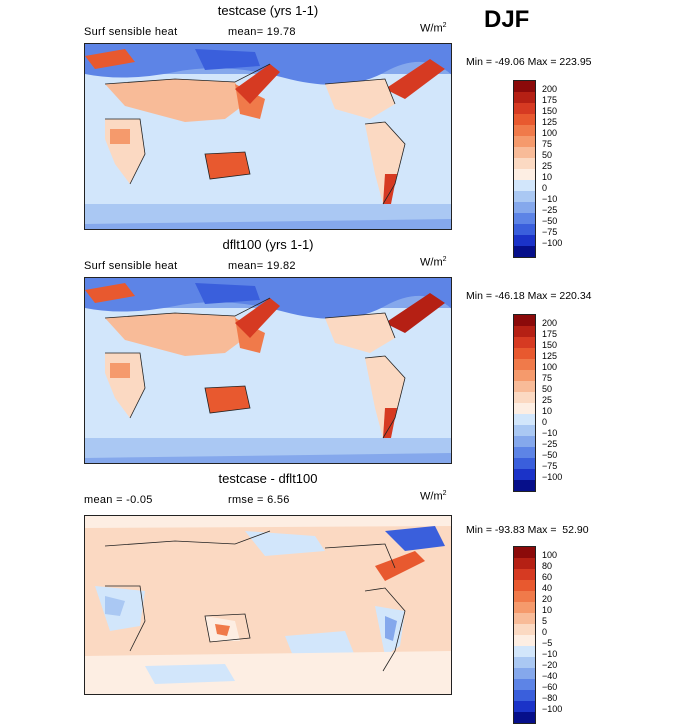 The width and height of the screenshot is (700, 724). What do you see at coordinates (262, 32) in the screenshot?
I see `mean-label: mean= 19.78` at bounding box center [262, 32].